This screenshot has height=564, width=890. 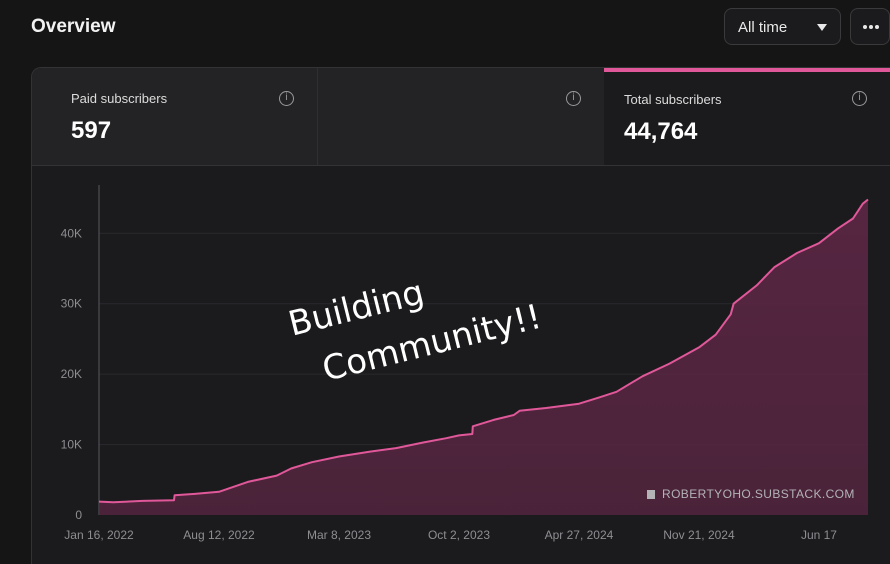 I want to click on x-tick-label: Apr 27, 2024, so click(x=579, y=535).